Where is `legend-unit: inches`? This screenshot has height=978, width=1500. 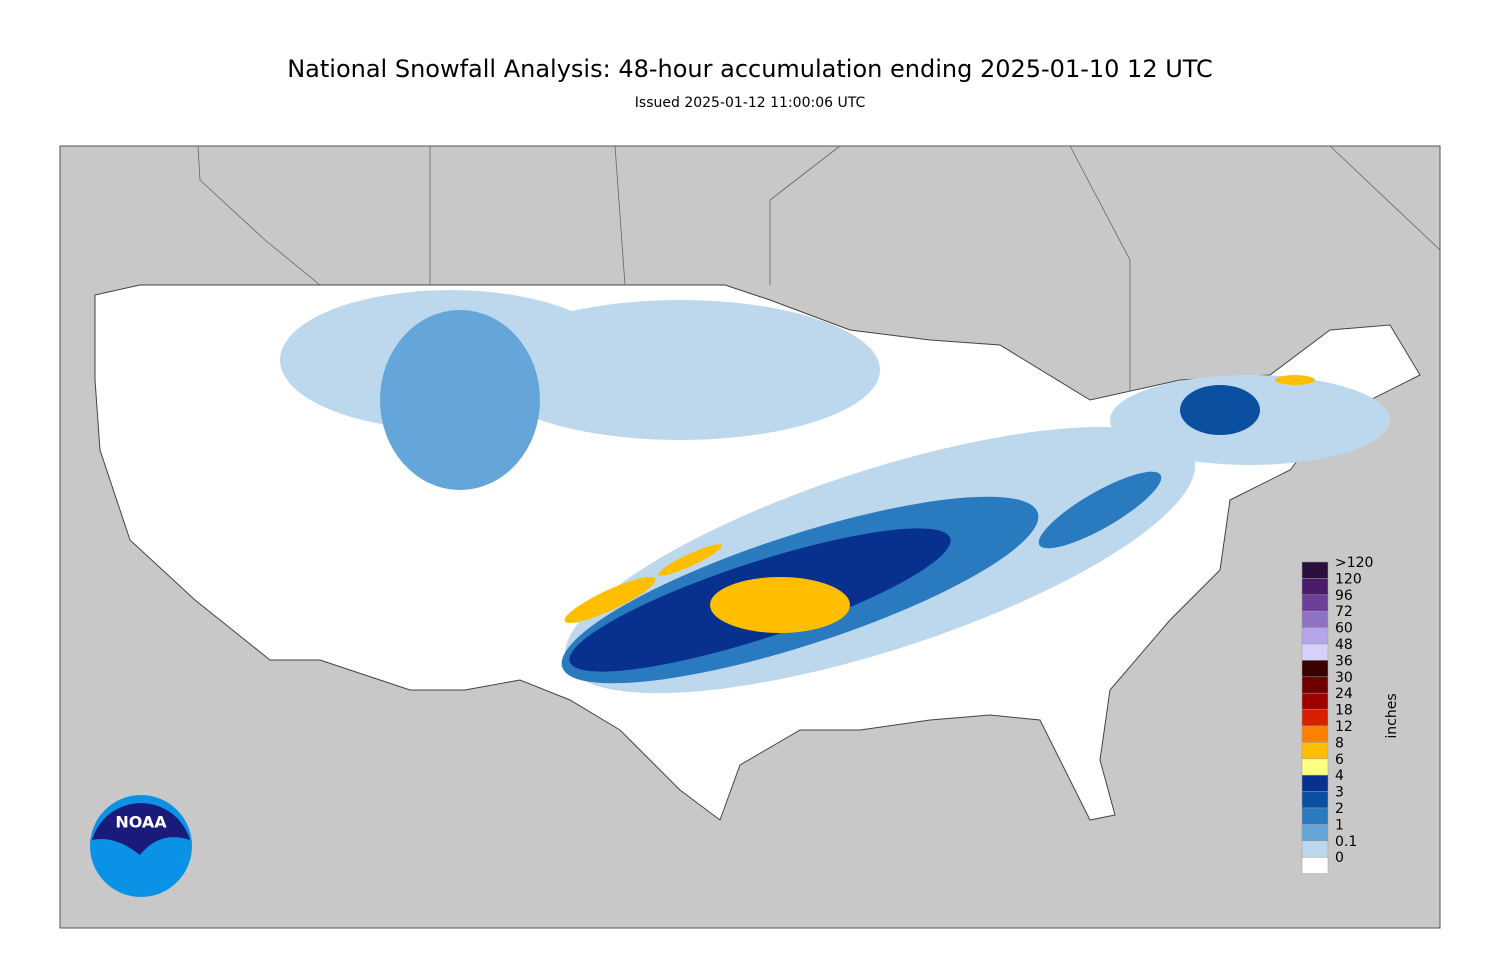 legend-unit: inches is located at coordinates (1392, 715).